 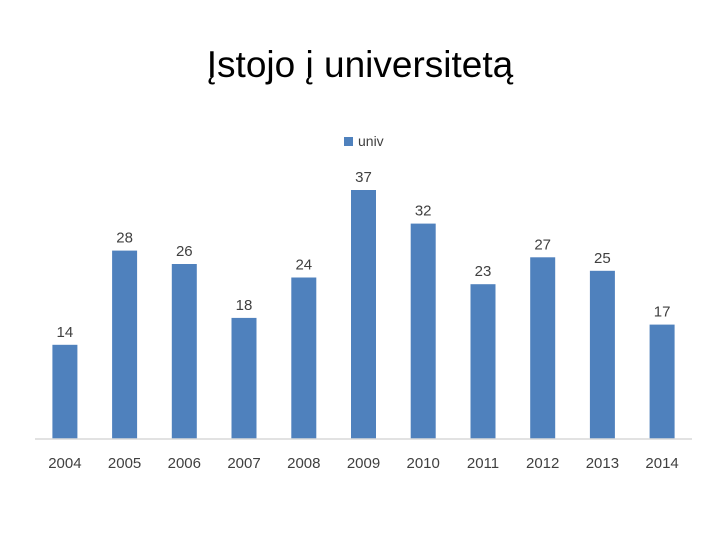 What do you see at coordinates (542, 463) in the screenshot?
I see `x-tick-label-2012: 2012` at bounding box center [542, 463].